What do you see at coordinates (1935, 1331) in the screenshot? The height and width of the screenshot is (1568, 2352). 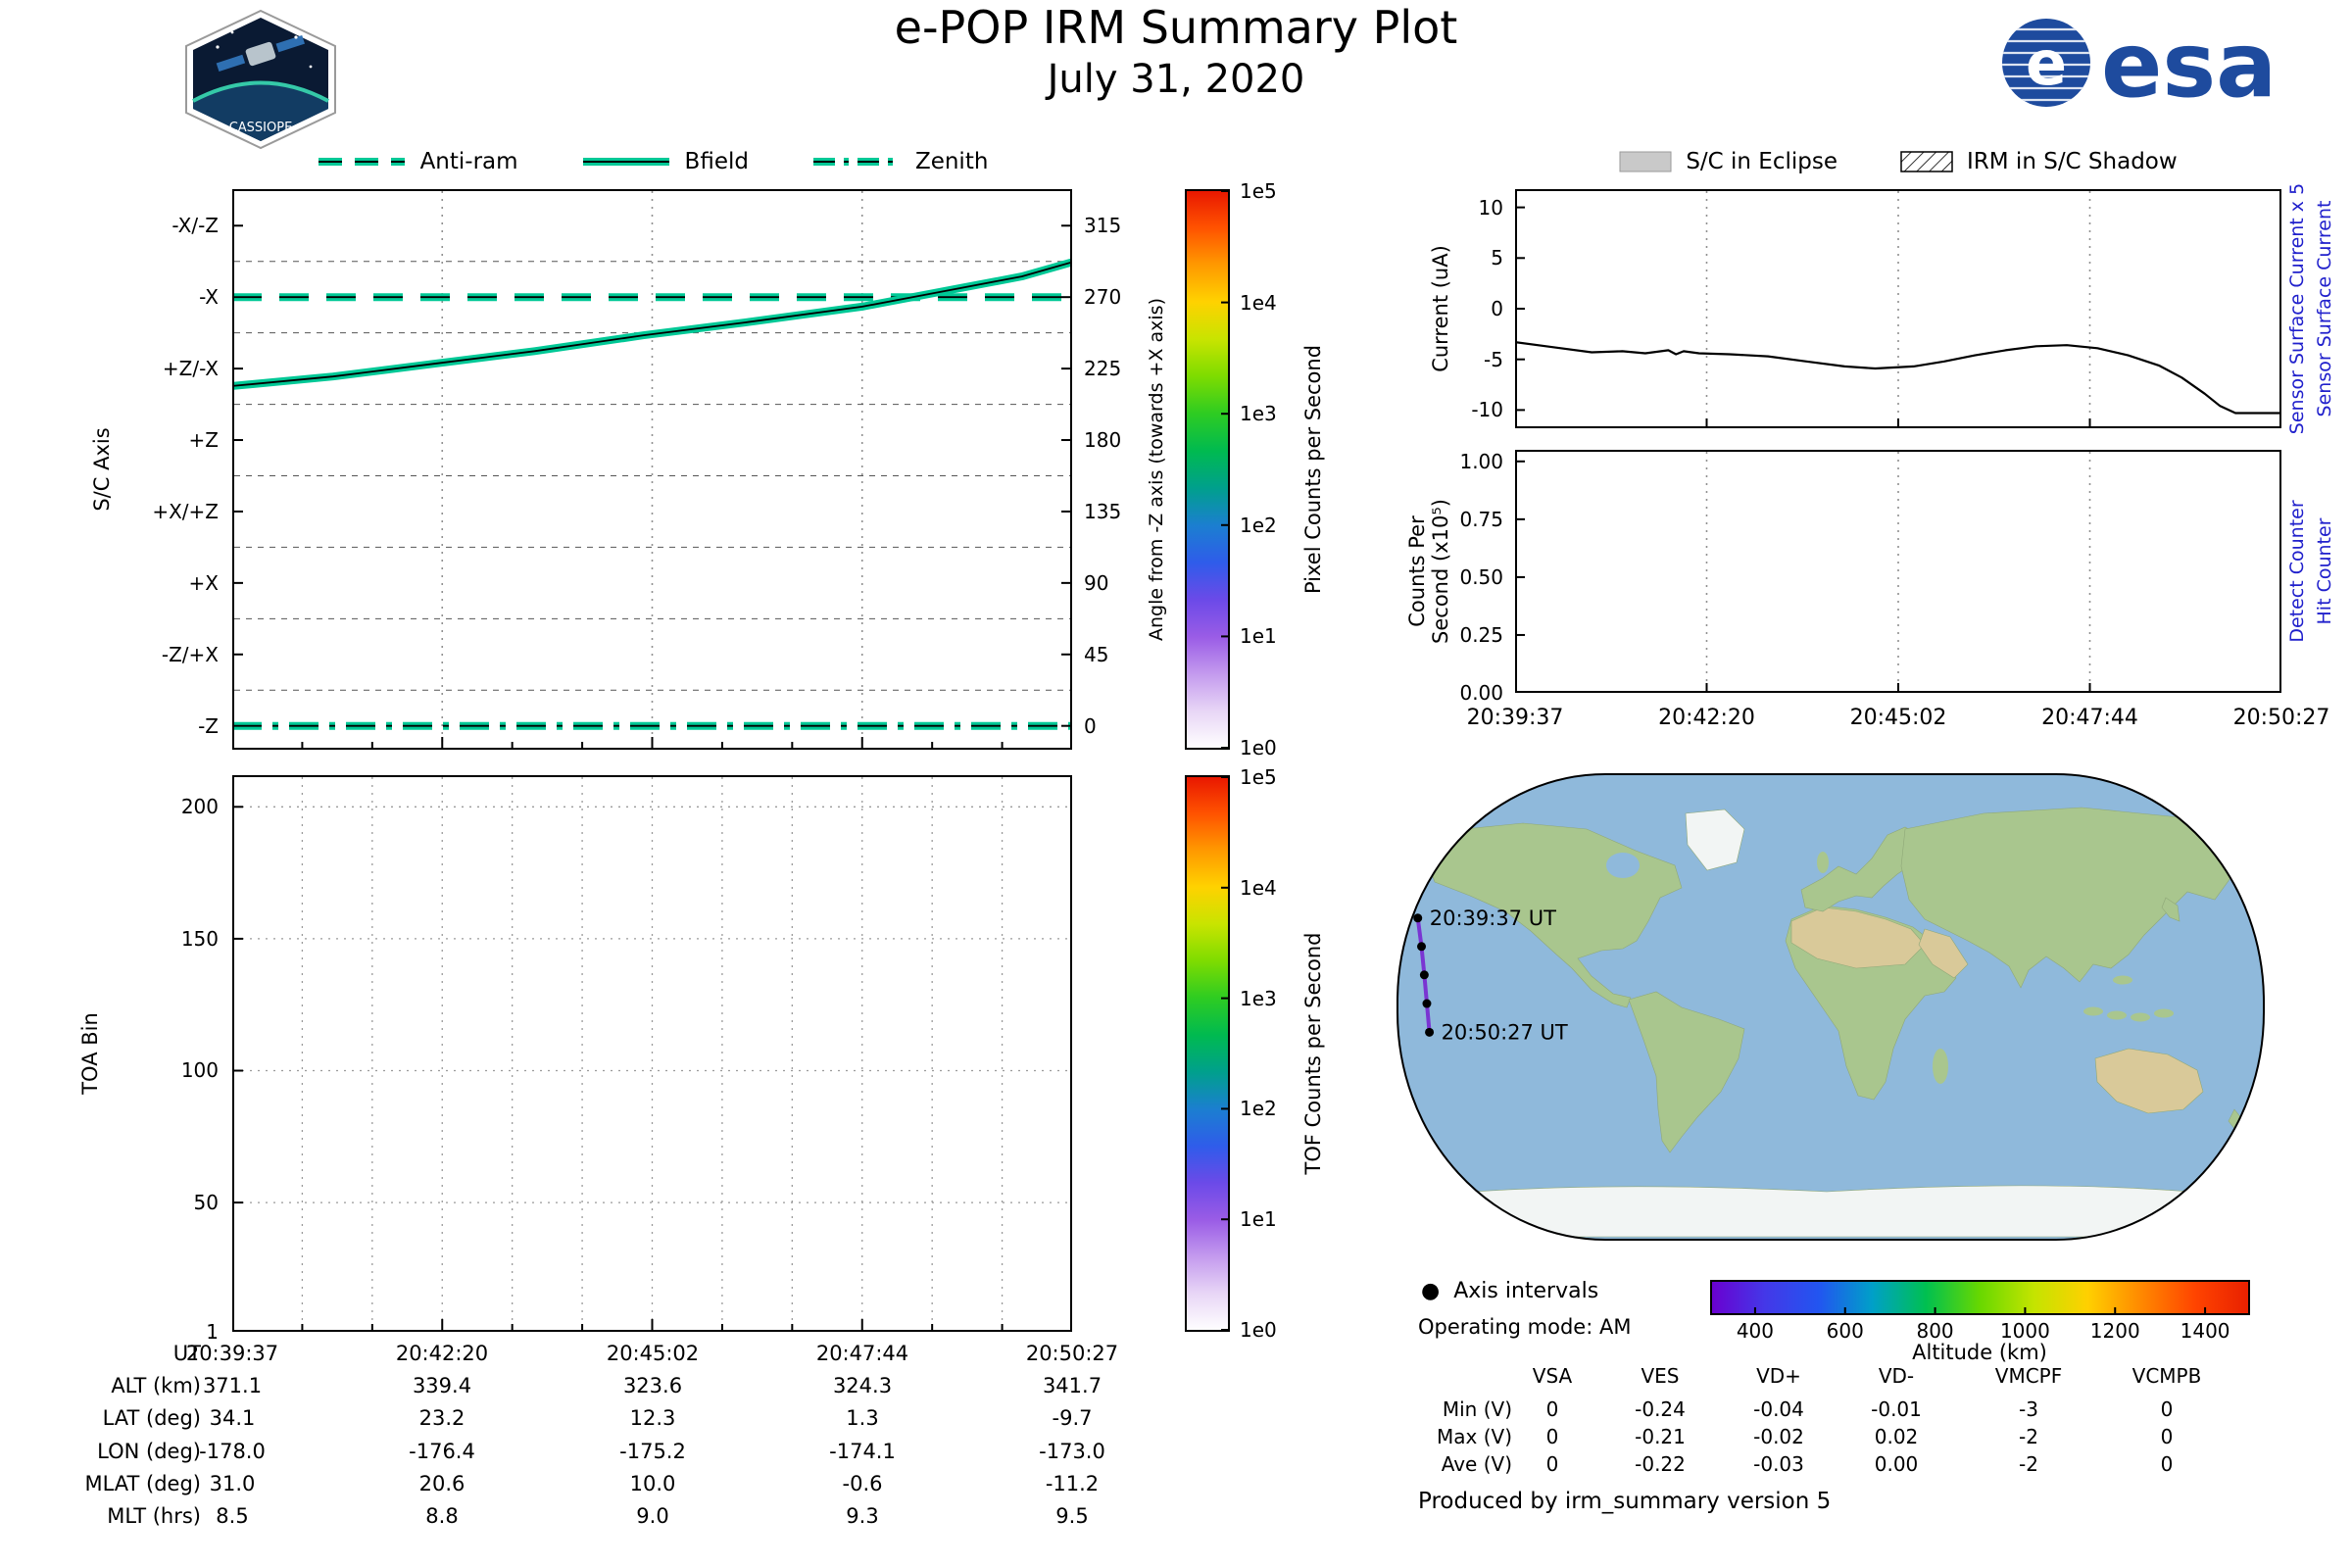 I see `altitude-tick-label: 800` at bounding box center [1935, 1331].